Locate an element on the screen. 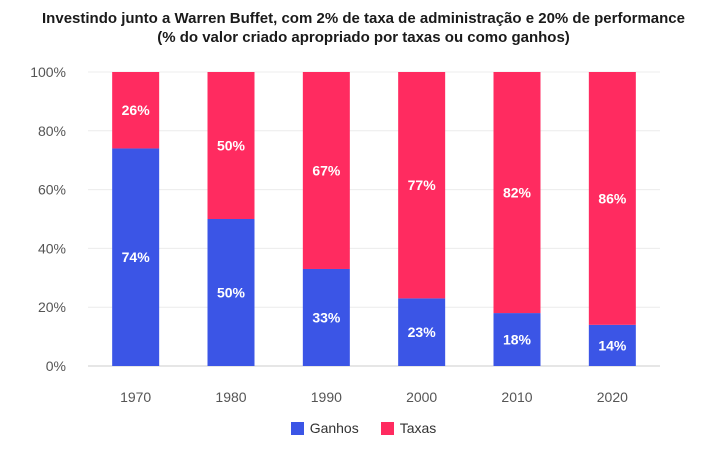 The width and height of the screenshot is (727, 454). data-label-ganhos-1970: 74% is located at coordinates (136, 257).